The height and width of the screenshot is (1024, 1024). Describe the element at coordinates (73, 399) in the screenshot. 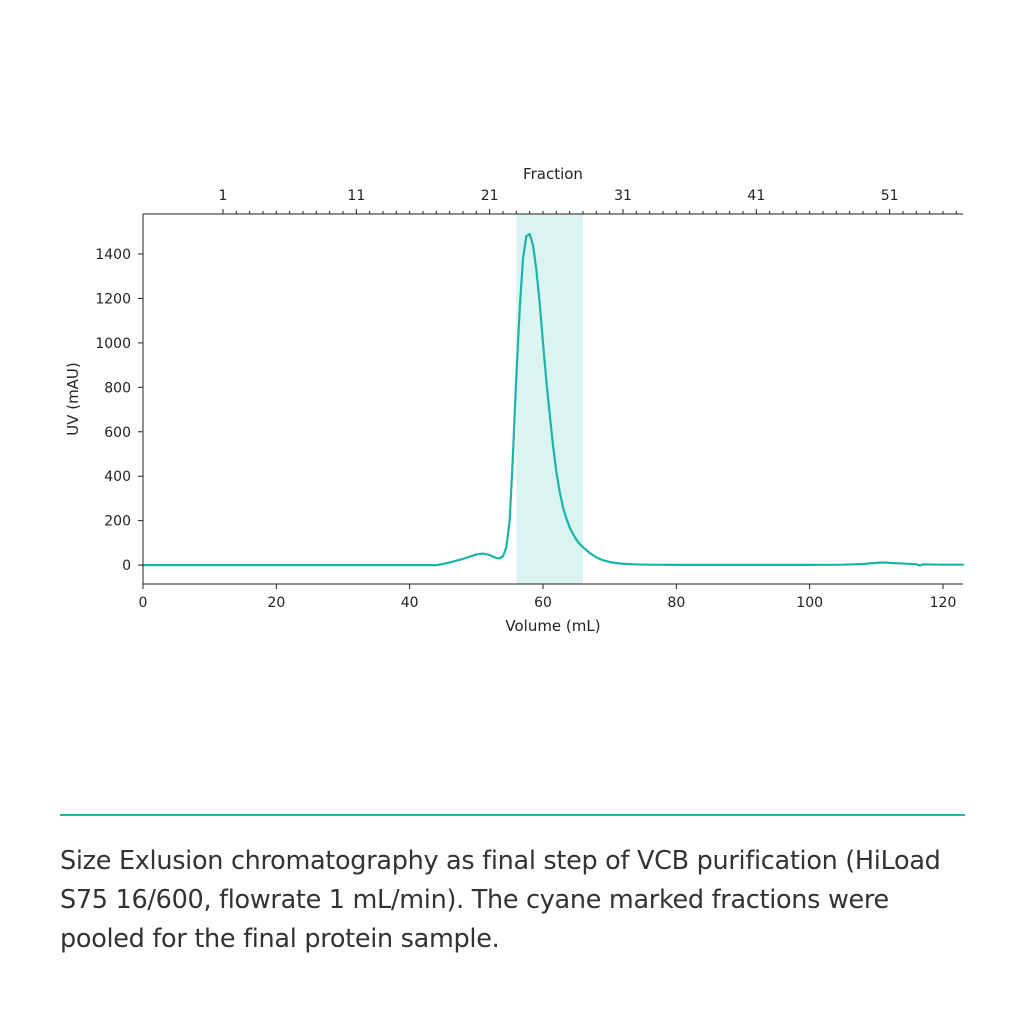

I see `y-axis-title: UV (mAU)` at that location.